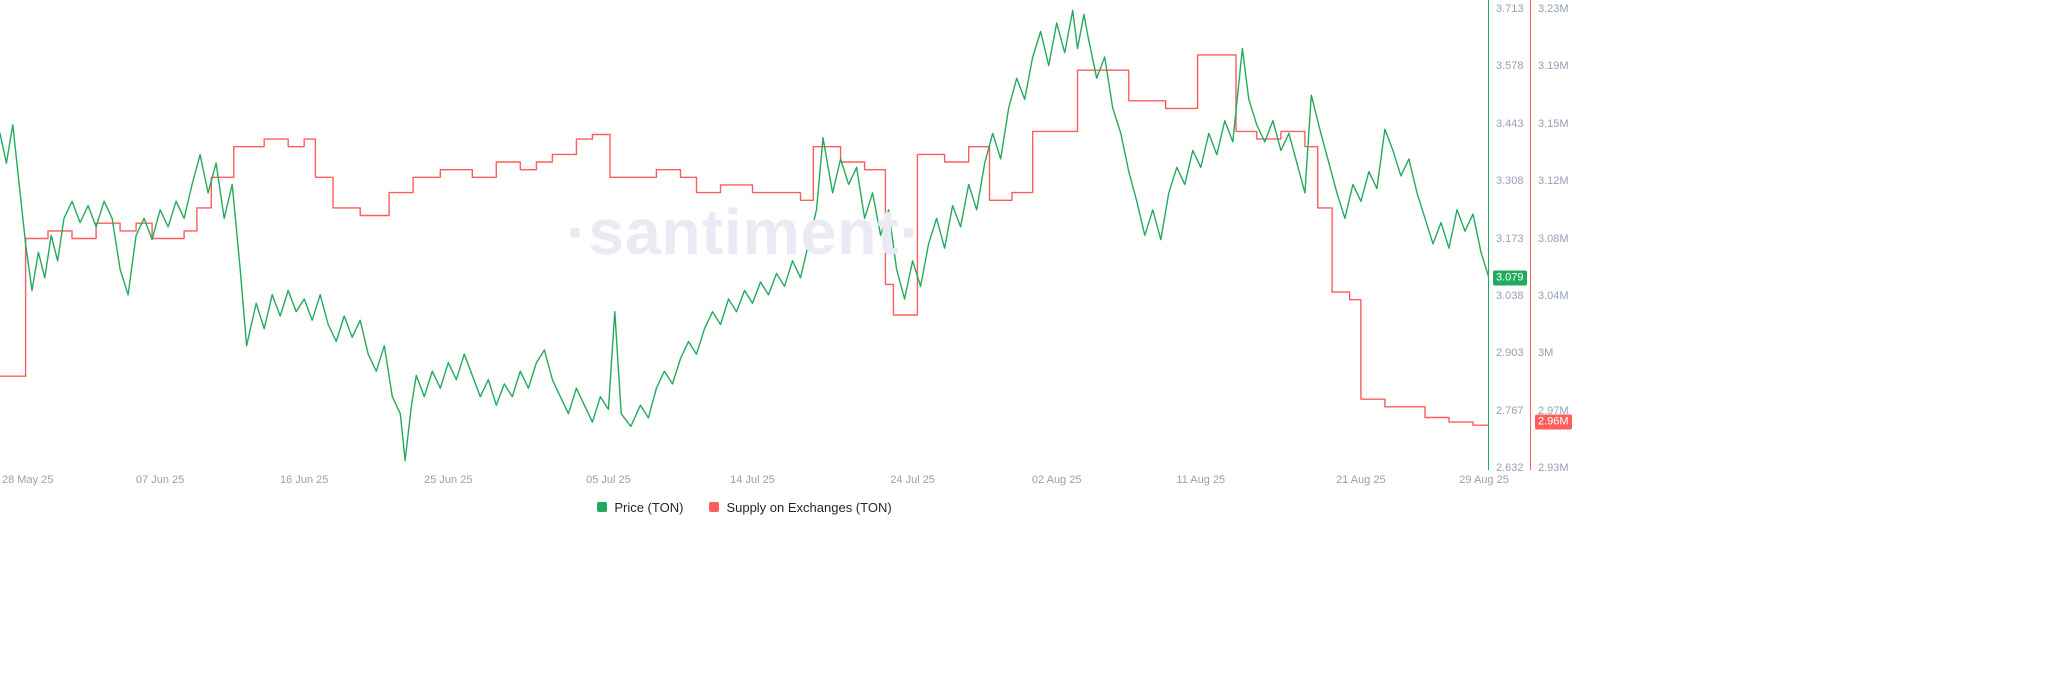 Image resolution: width=2048 pixels, height=693 pixels. Describe the element at coordinates (1510, 181) in the screenshot. I see `price-axis-tick-label: 3.308` at that location.